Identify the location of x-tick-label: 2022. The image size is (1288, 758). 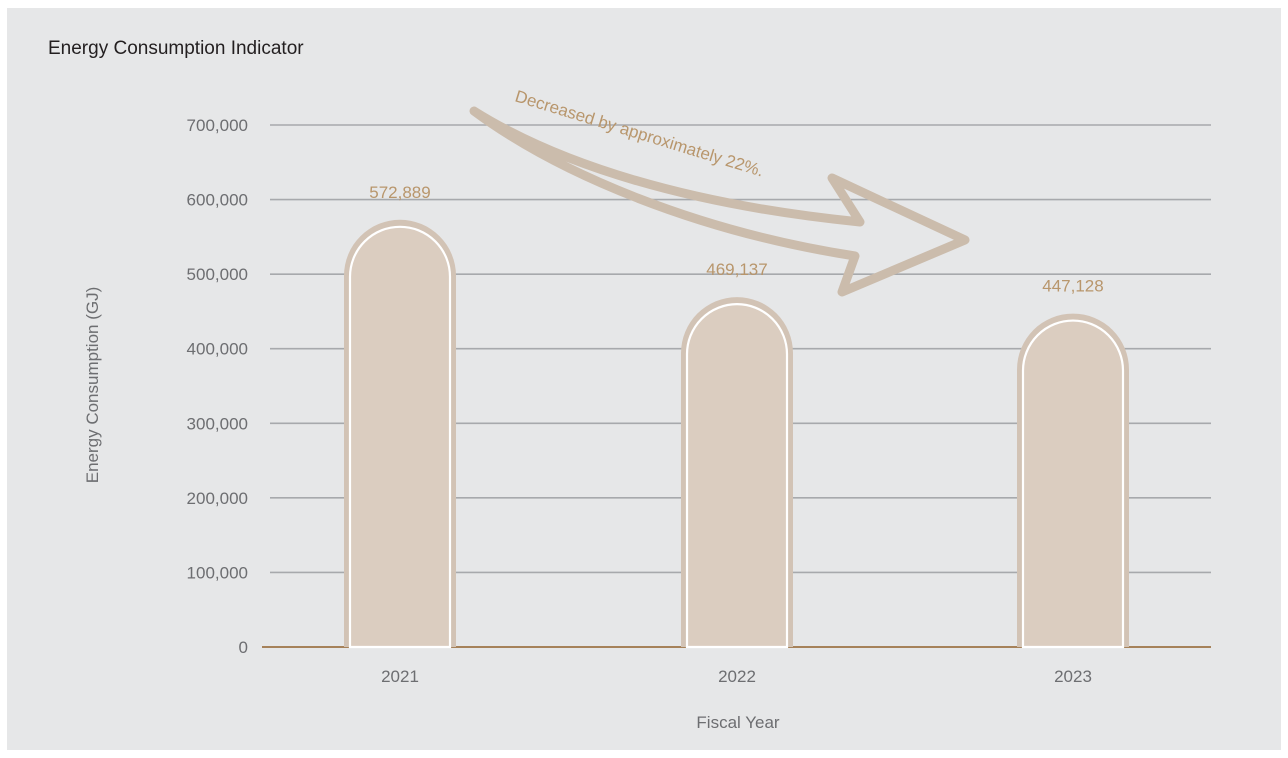
(737, 676).